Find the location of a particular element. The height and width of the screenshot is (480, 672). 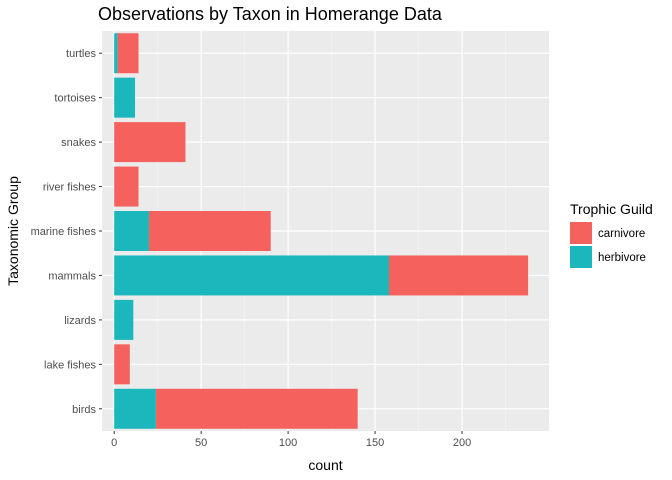

x-axis-title: count is located at coordinates (325, 465).